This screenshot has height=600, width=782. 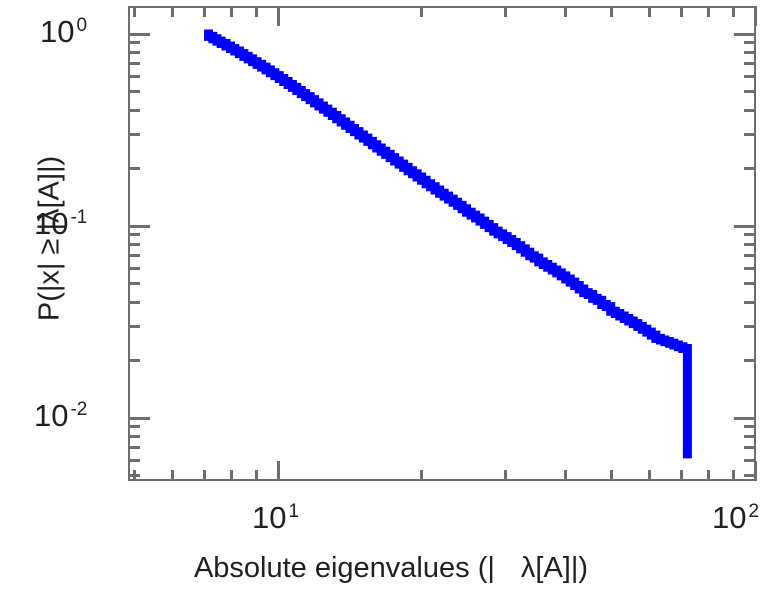 I want to click on x-axis-title-prefix: Absolute eigenvalues (|, so click(x=344, y=568).